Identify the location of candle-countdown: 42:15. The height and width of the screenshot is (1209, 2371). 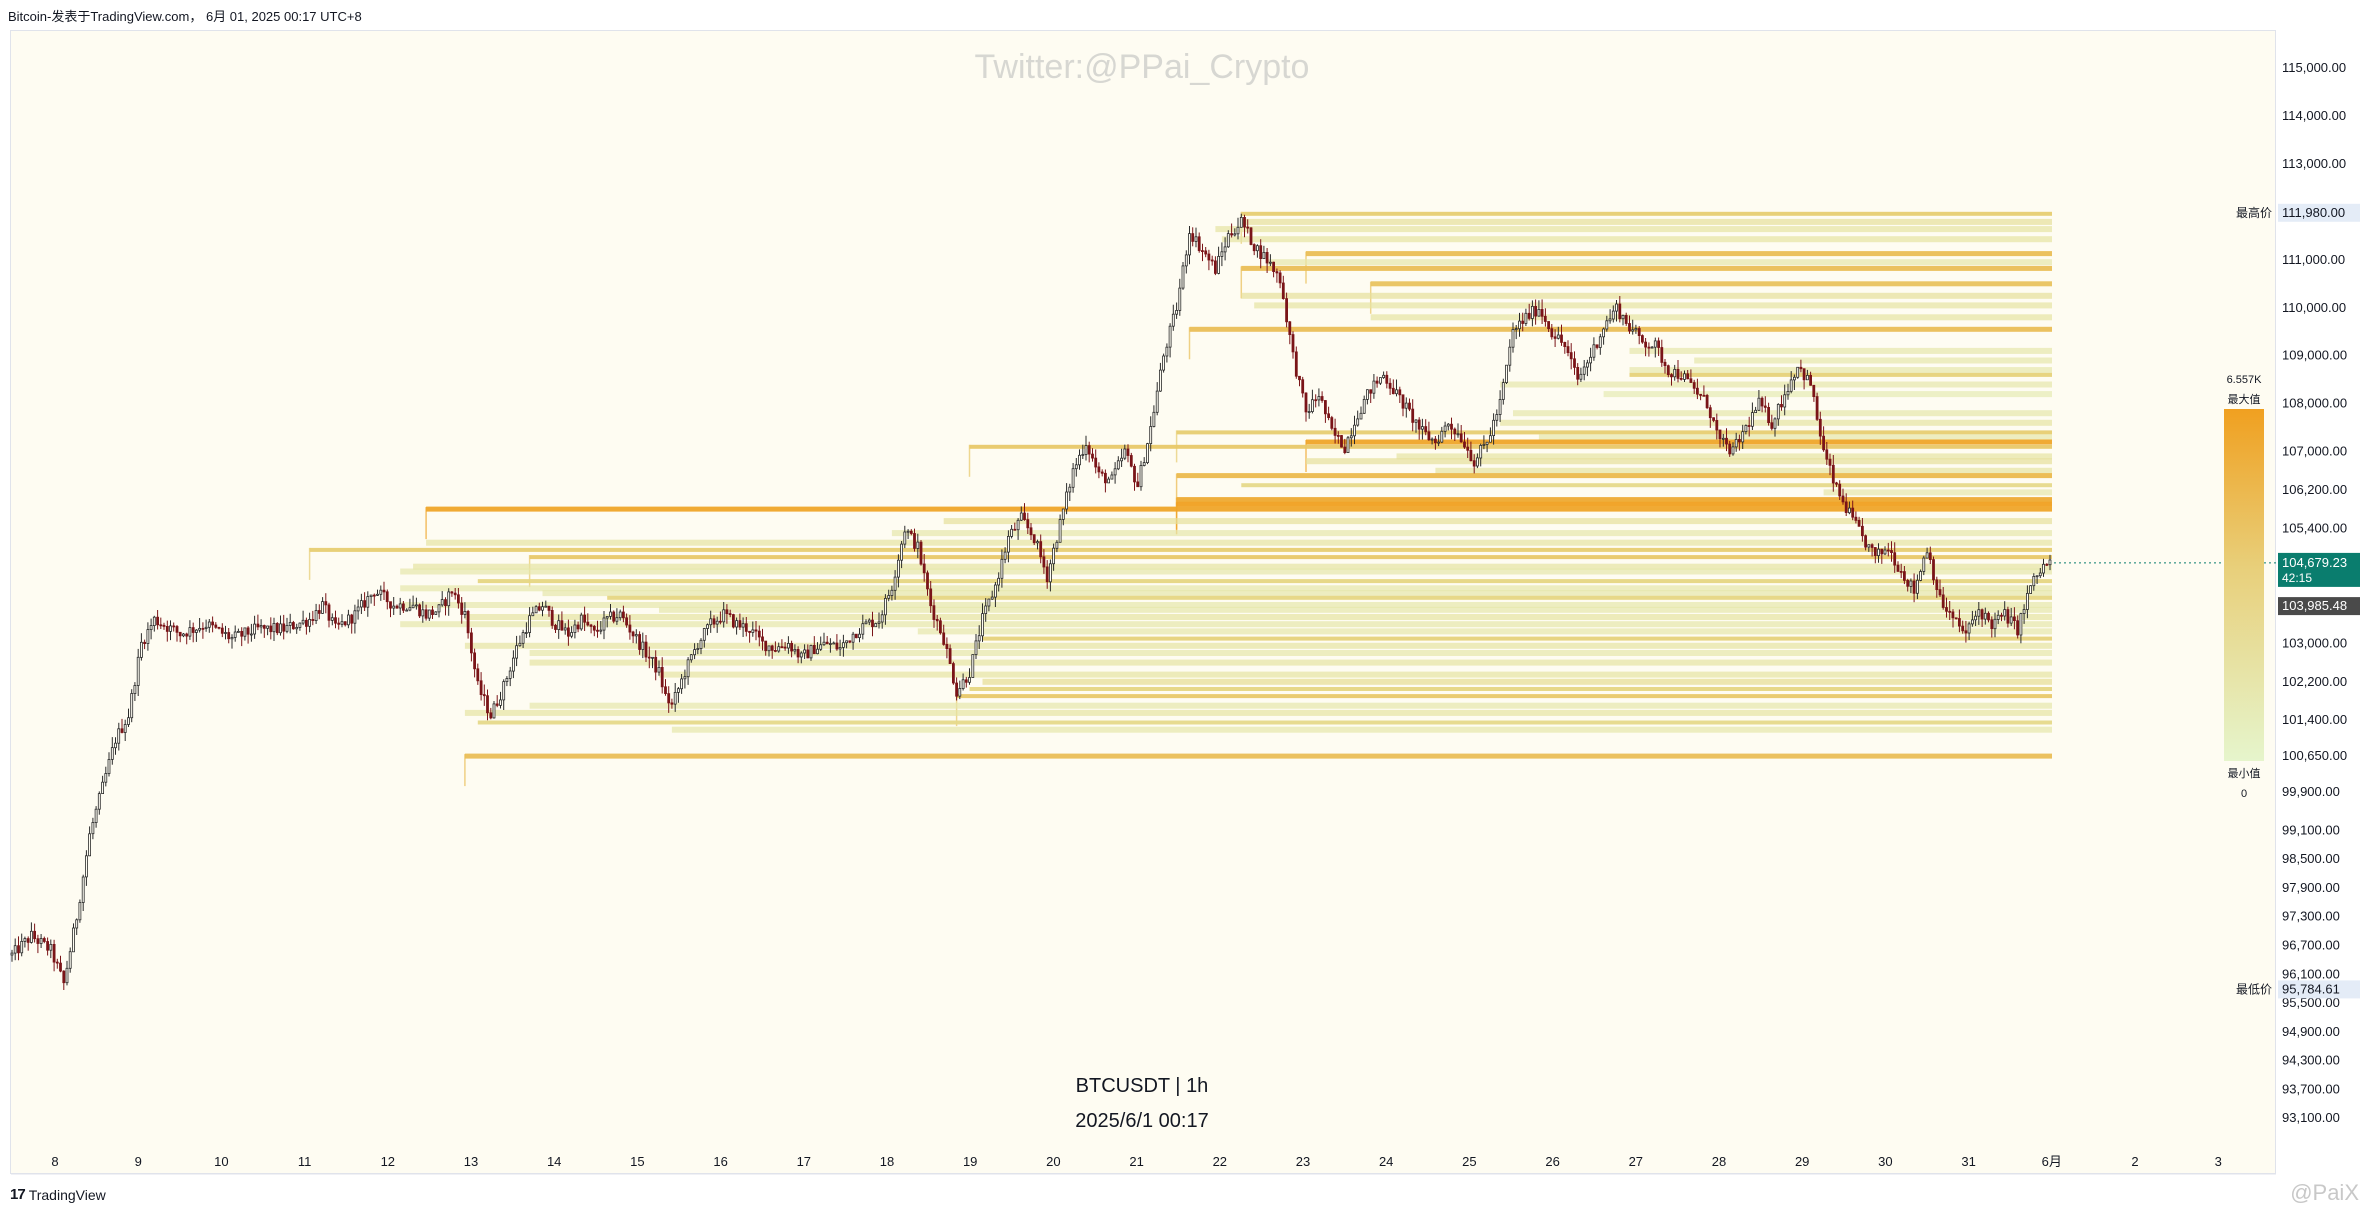
(2297, 578).